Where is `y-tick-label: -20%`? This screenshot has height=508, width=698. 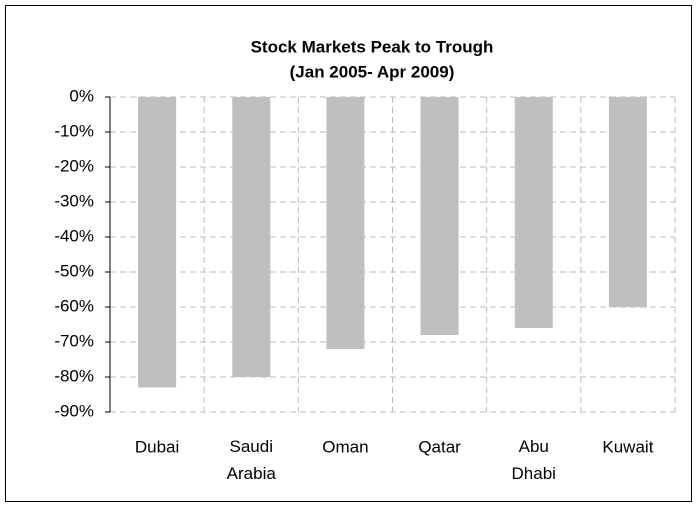 y-tick-label: -20% is located at coordinates (74, 165).